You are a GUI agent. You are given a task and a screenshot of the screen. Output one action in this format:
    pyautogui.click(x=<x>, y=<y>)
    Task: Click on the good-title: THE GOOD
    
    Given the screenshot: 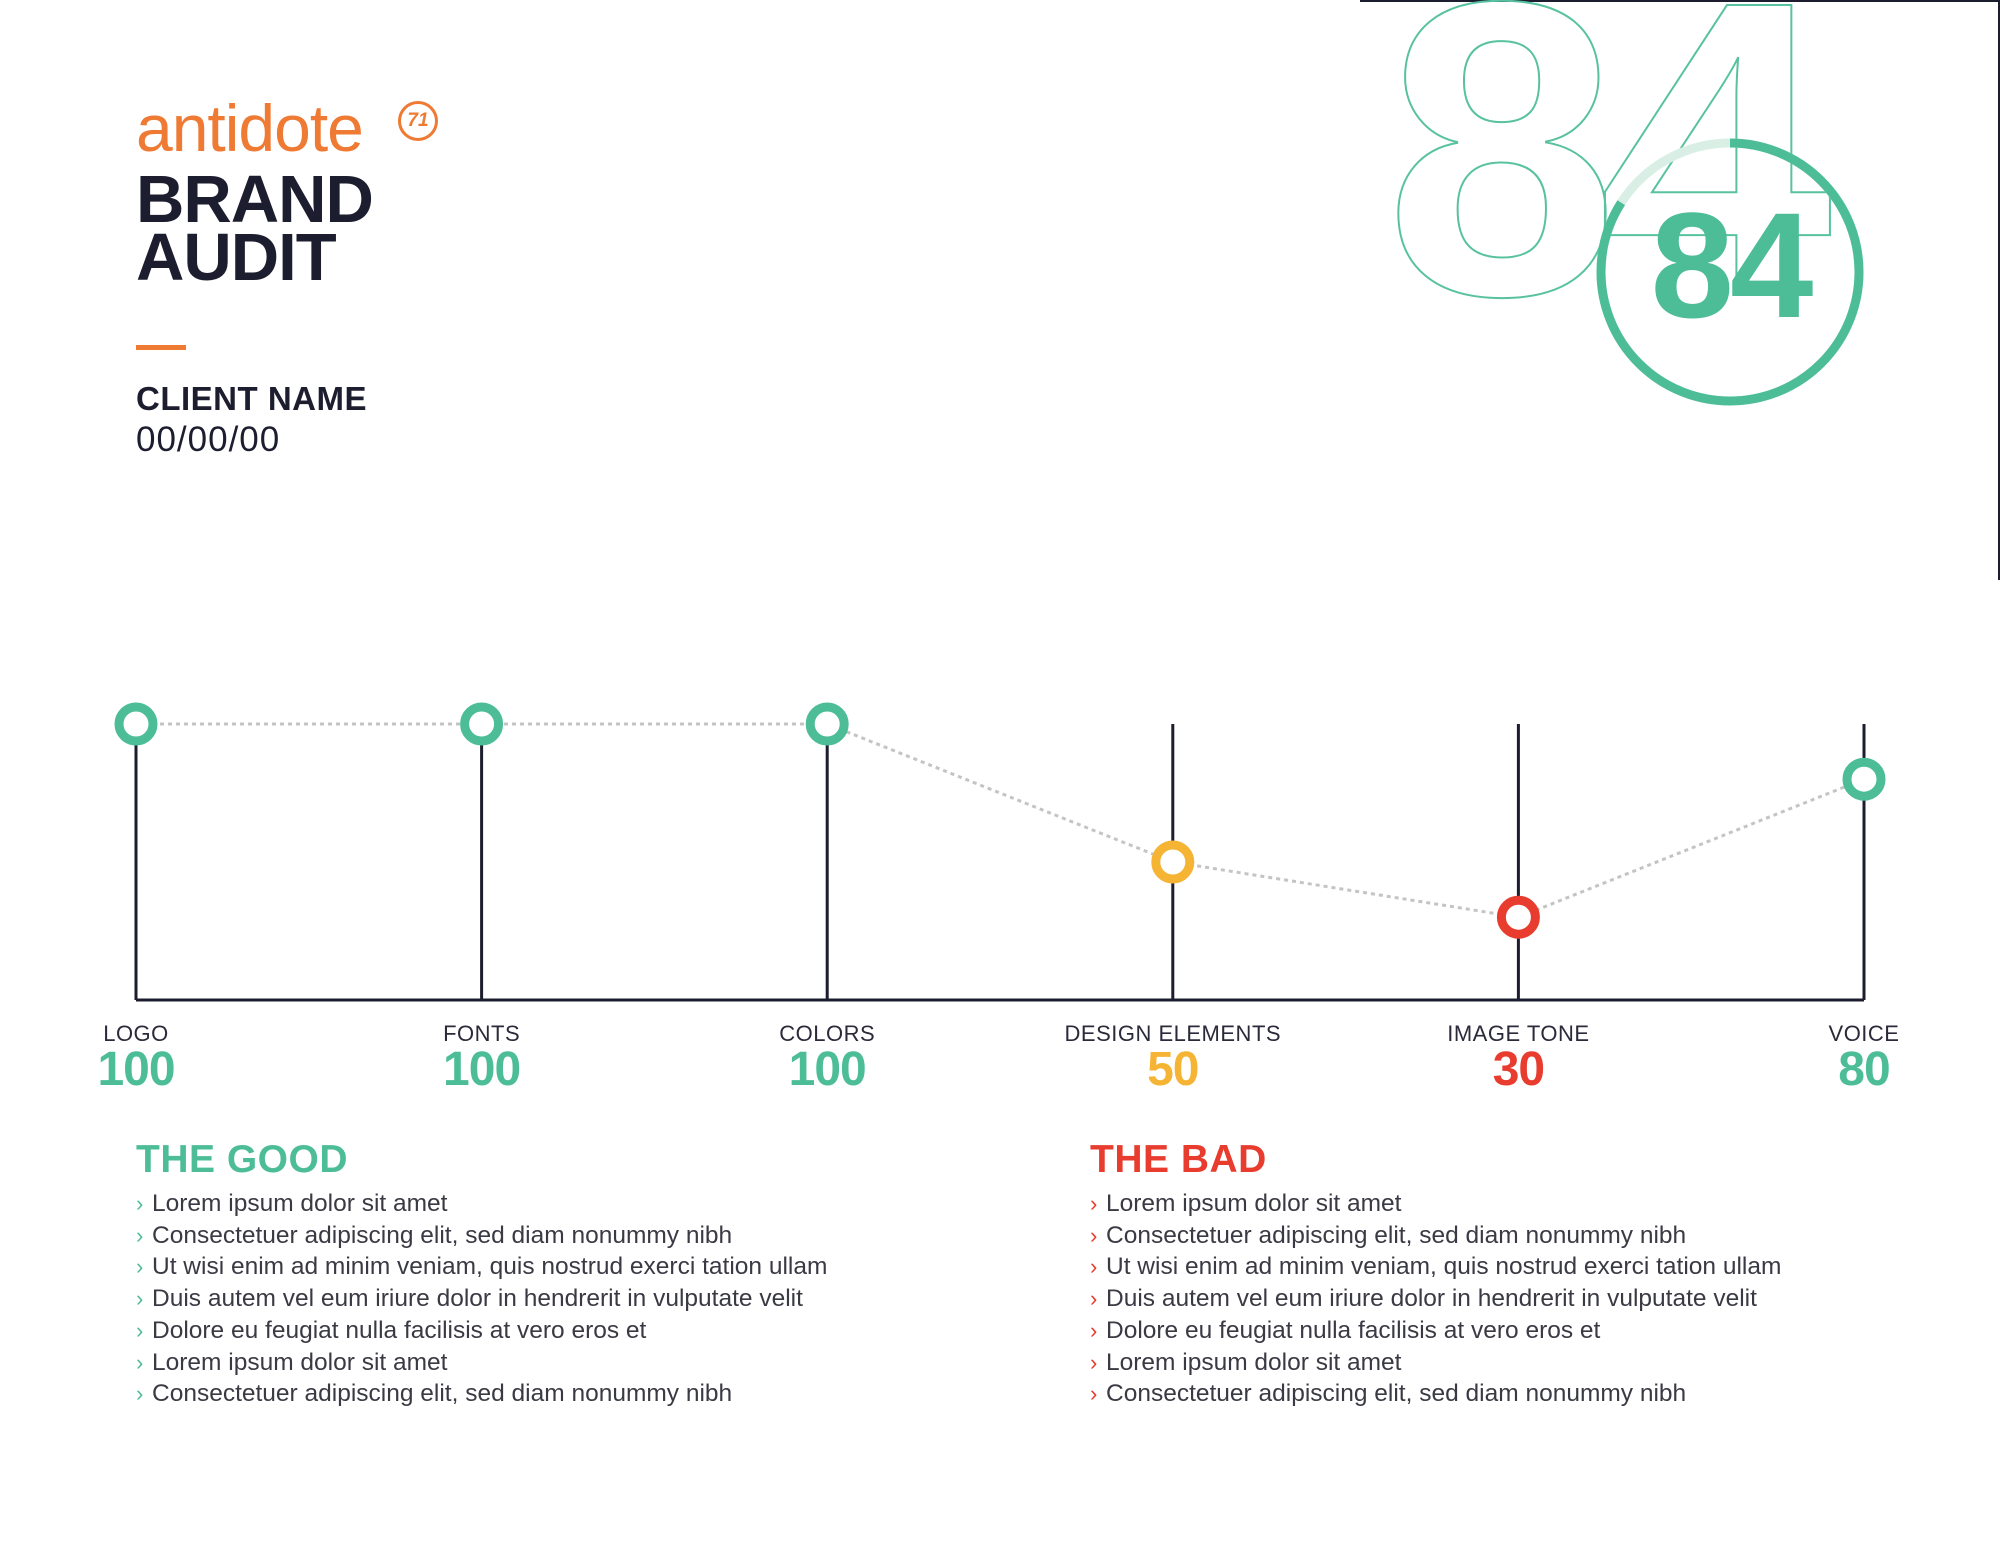 What is the action you would take?
    pyautogui.click(x=242, y=1159)
    